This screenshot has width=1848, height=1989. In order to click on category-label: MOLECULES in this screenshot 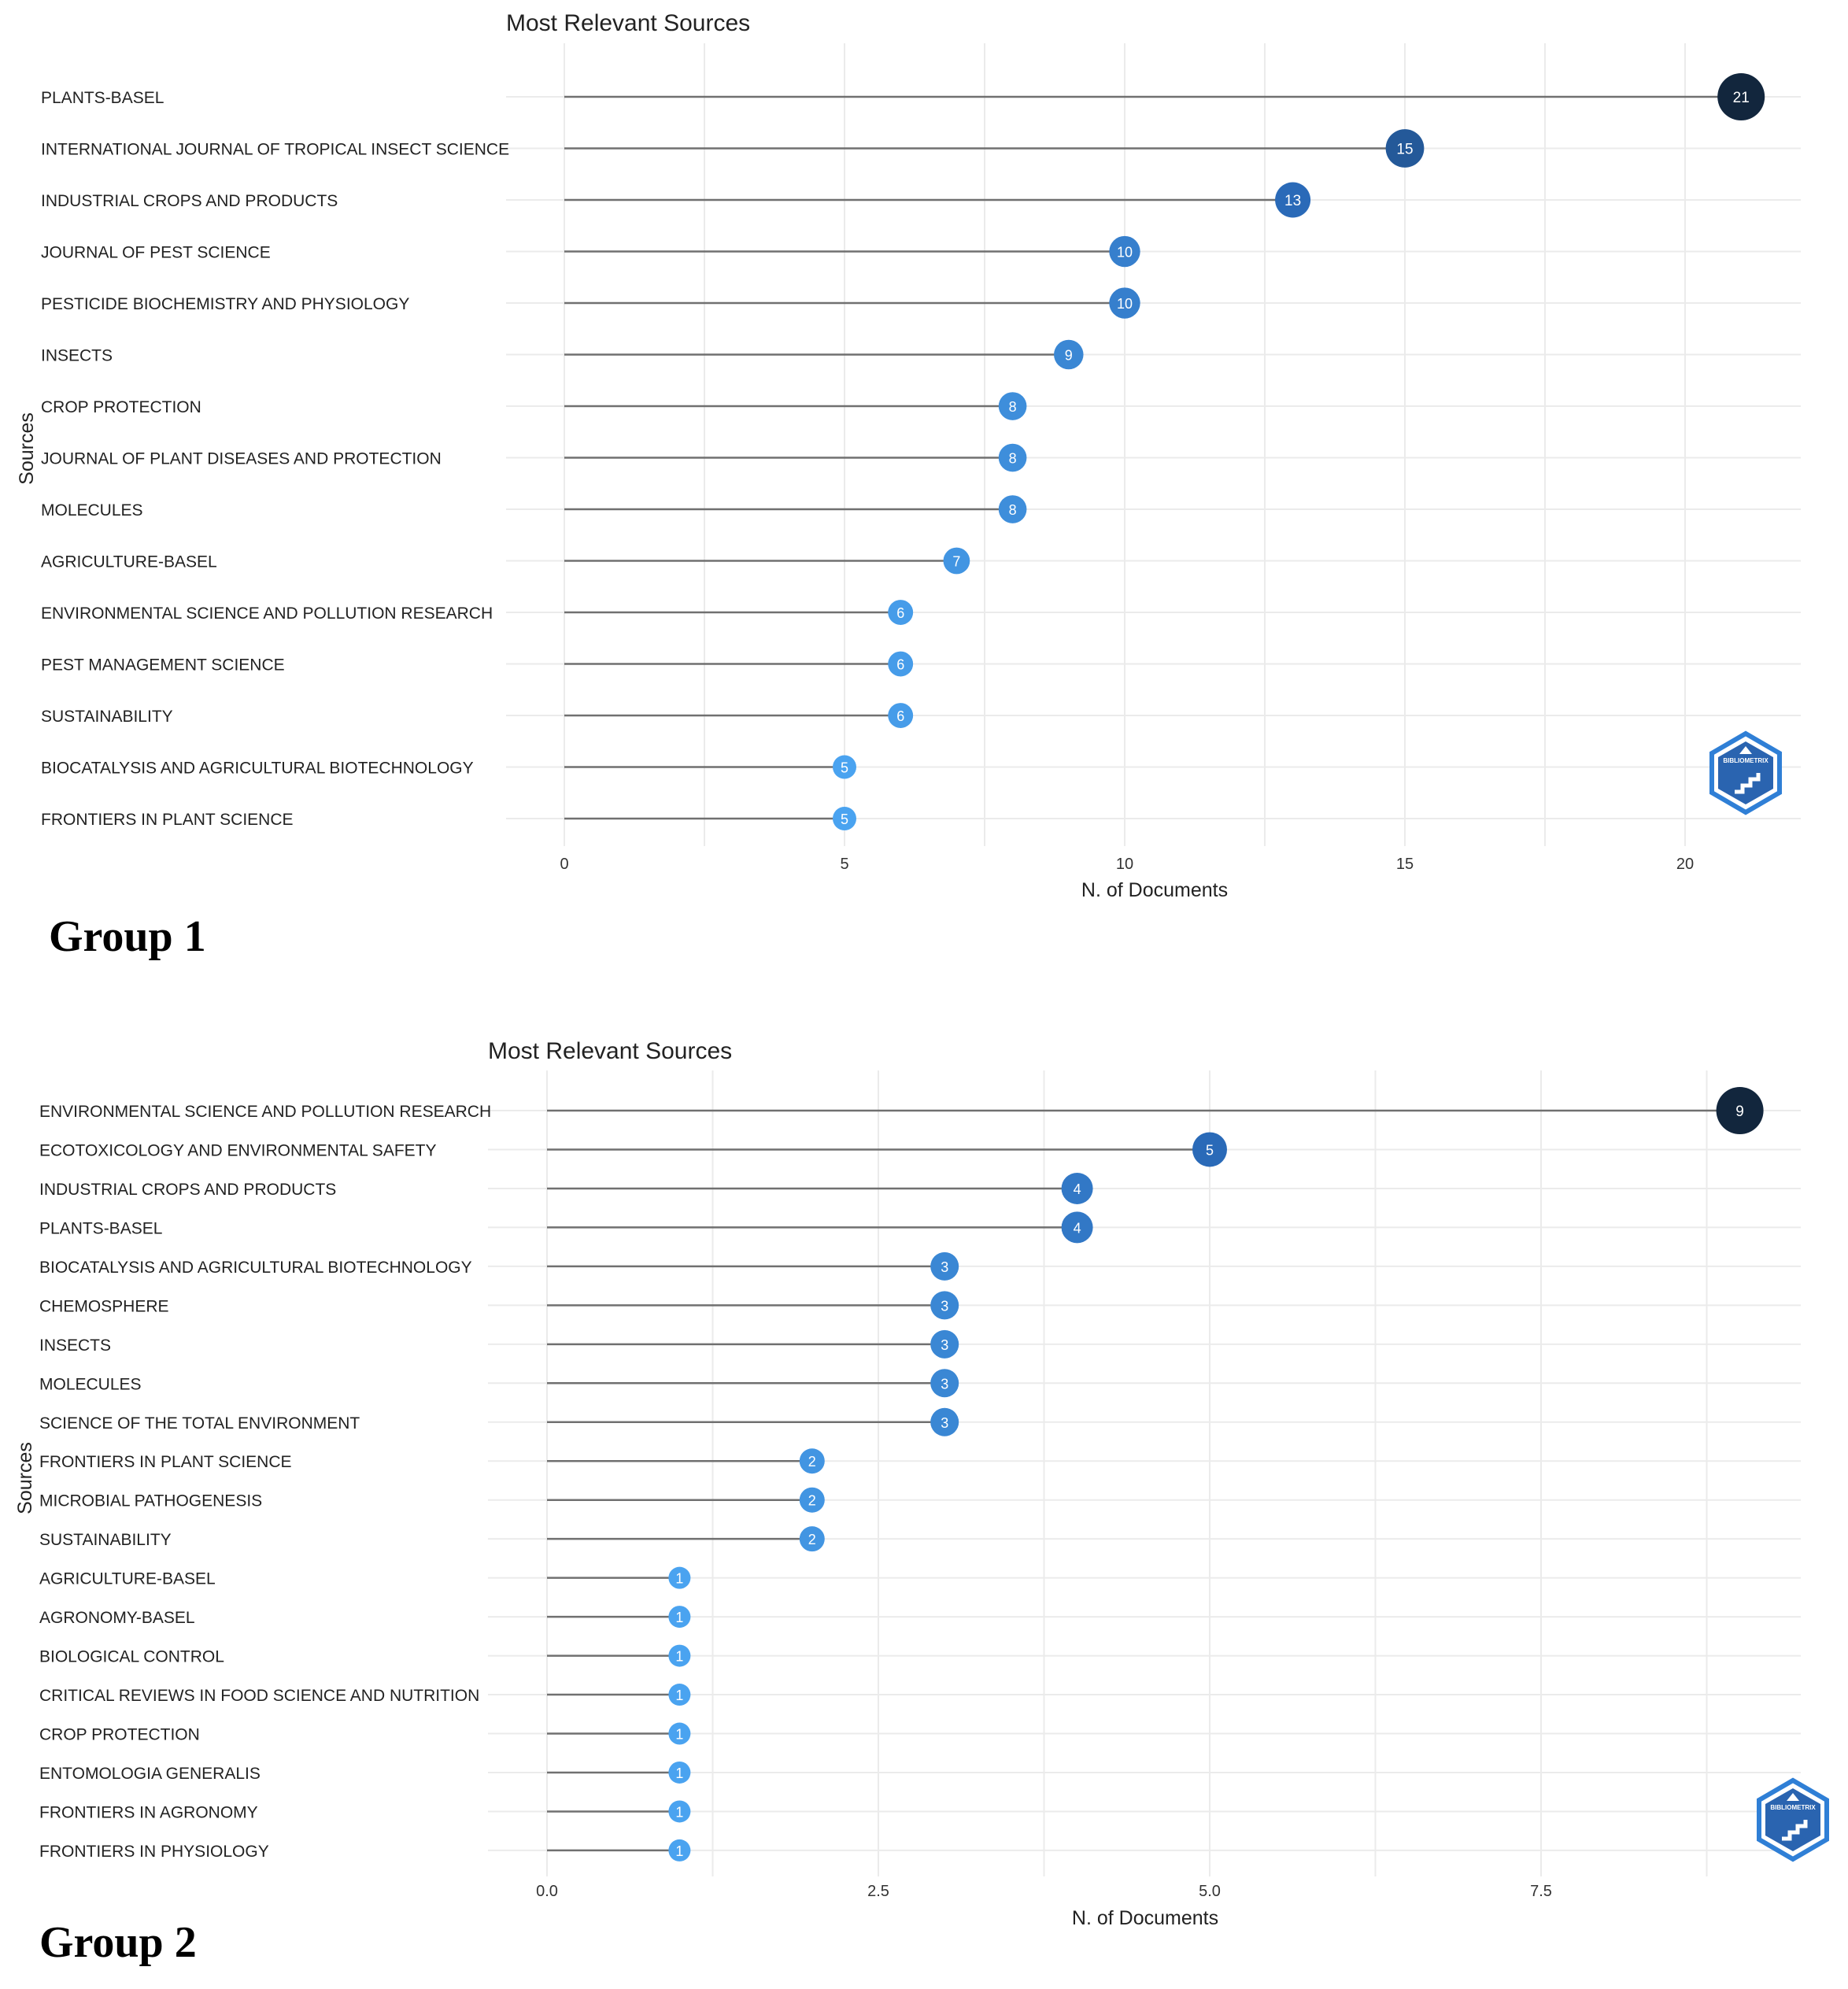, I will do `click(90, 1384)`.